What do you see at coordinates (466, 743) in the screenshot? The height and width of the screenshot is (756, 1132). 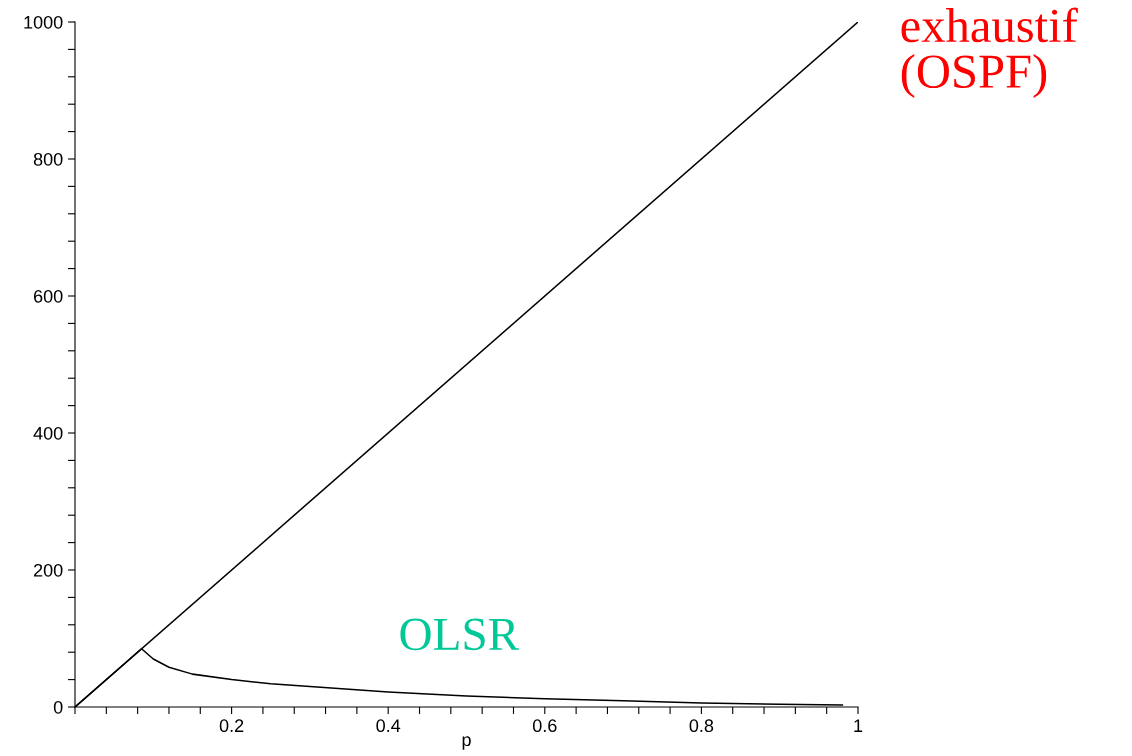 I see `x-axis-title: p` at bounding box center [466, 743].